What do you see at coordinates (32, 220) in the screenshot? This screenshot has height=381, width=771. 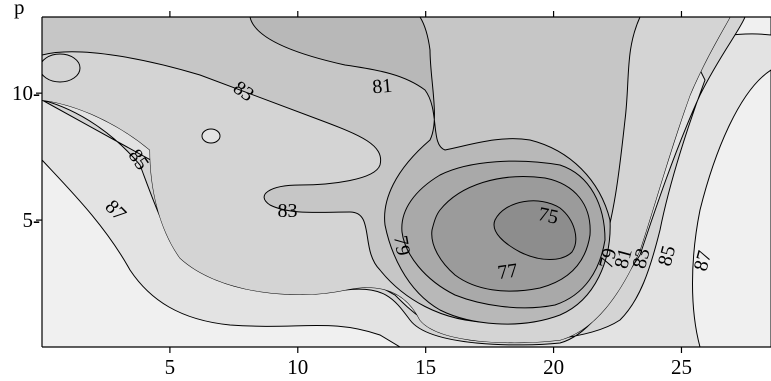 I see `y-tick-label: 5-` at bounding box center [32, 220].